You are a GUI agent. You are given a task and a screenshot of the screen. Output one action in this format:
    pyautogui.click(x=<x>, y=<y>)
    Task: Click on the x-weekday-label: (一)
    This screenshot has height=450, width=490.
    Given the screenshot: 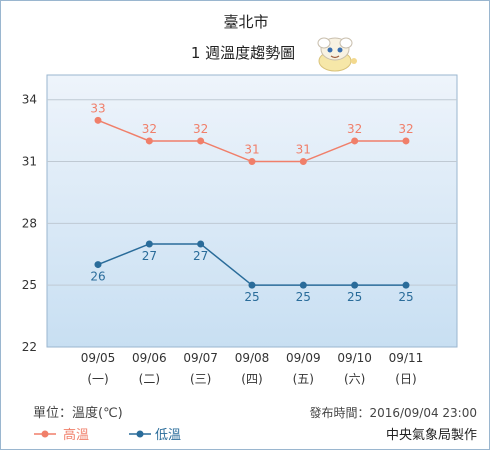 What is the action you would take?
    pyautogui.click(x=97, y=379)
    